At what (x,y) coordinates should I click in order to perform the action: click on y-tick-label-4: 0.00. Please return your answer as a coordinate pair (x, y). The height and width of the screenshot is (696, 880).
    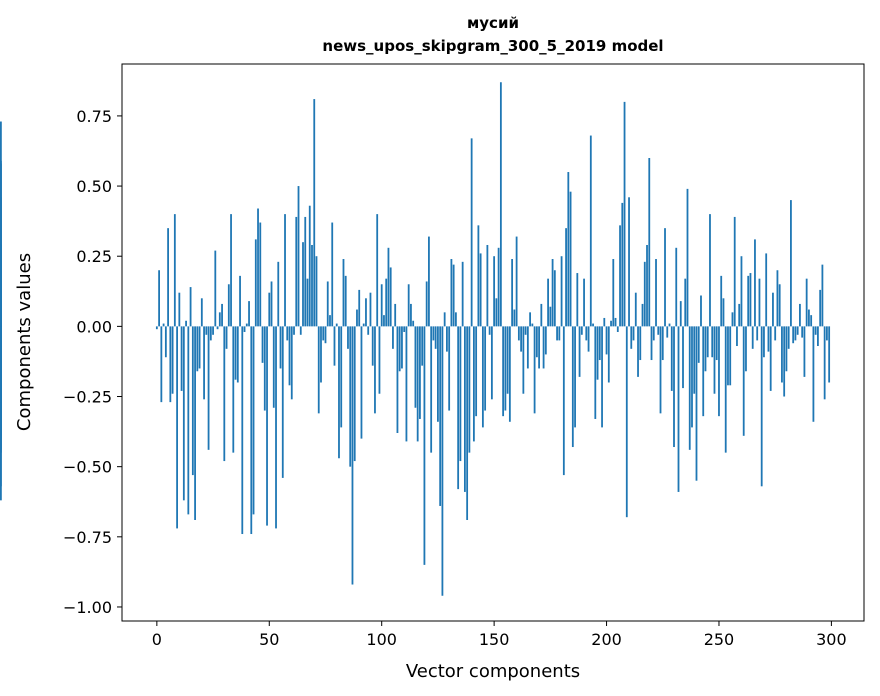
    Looking at the image, I should click on (94, 326).